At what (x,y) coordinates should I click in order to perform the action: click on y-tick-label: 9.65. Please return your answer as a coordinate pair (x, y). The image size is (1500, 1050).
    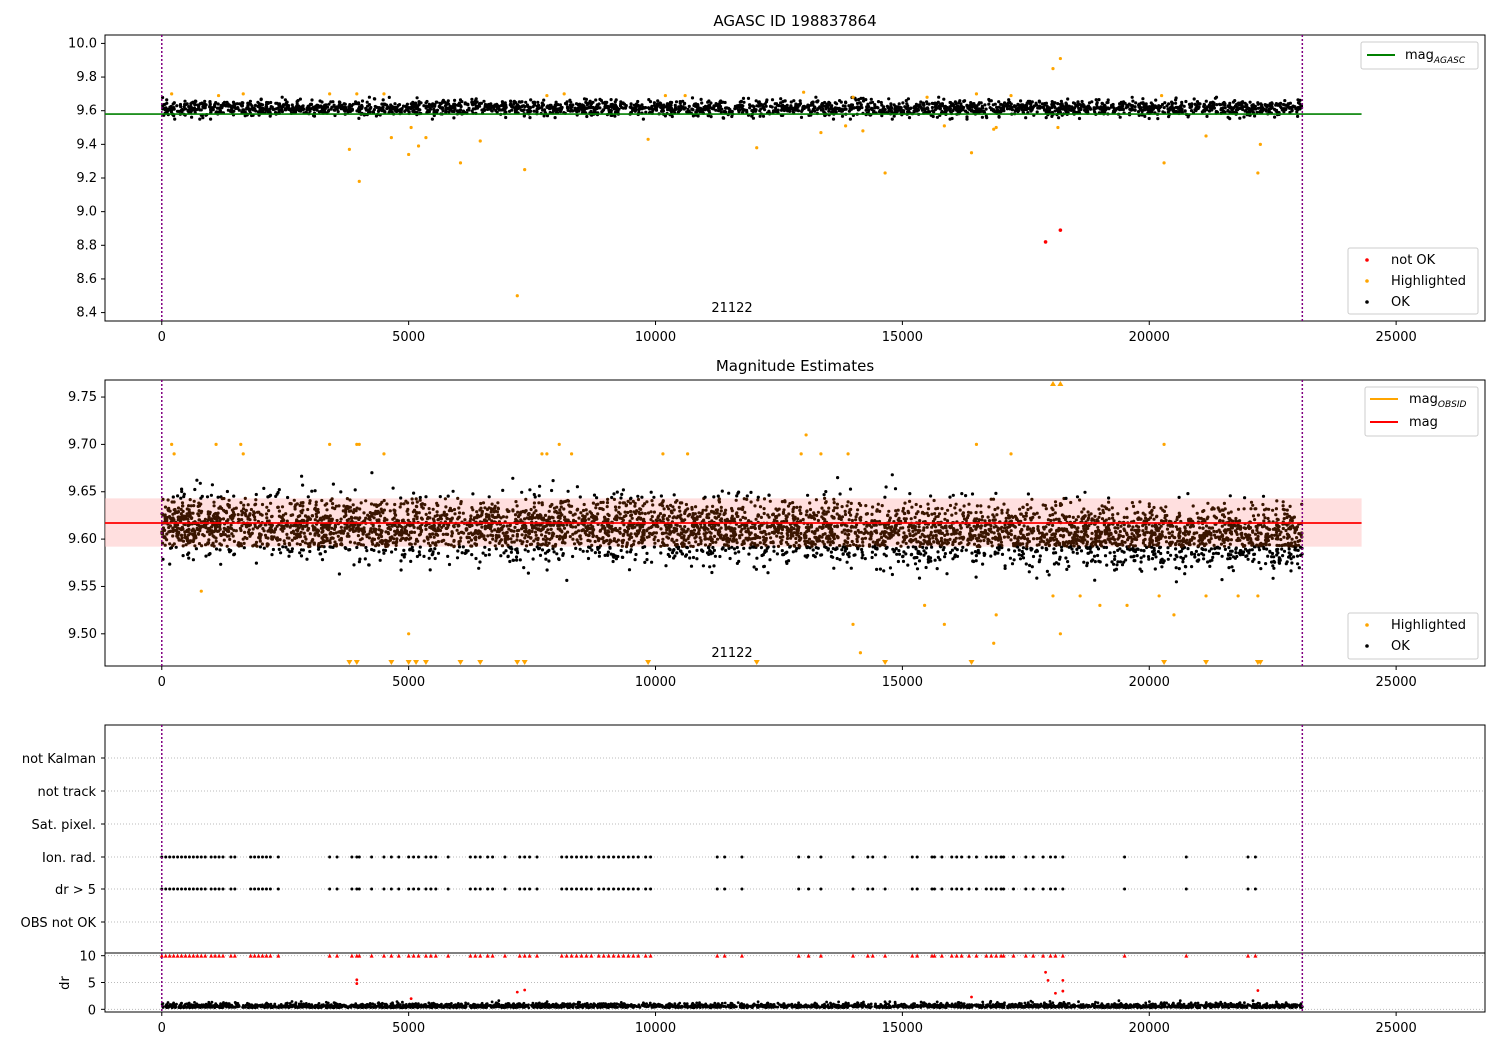
    Looking at the image, I should click on (82, 492).